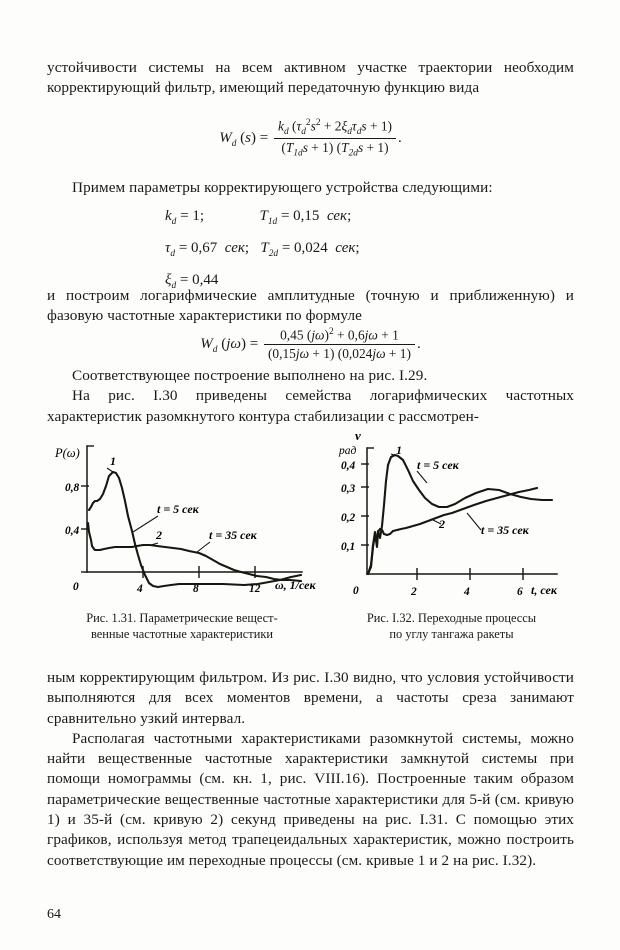 This screenshot has width=620, height=950. What do you see at coordinates (544, 590) in the screenshot?
I see `x-axis-label: t, сек` at bounding box center [544, 590].